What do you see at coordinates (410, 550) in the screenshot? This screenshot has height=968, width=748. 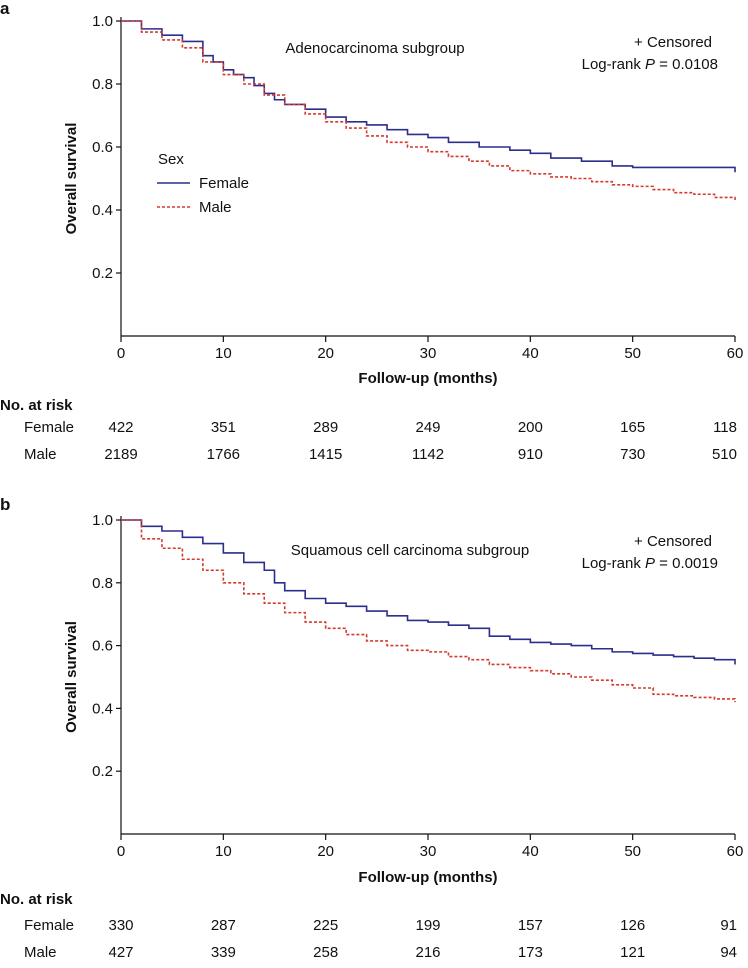 I see `subgroup-title: Squamous cell carcinoma subgroup` at bounding box center [410, 550].